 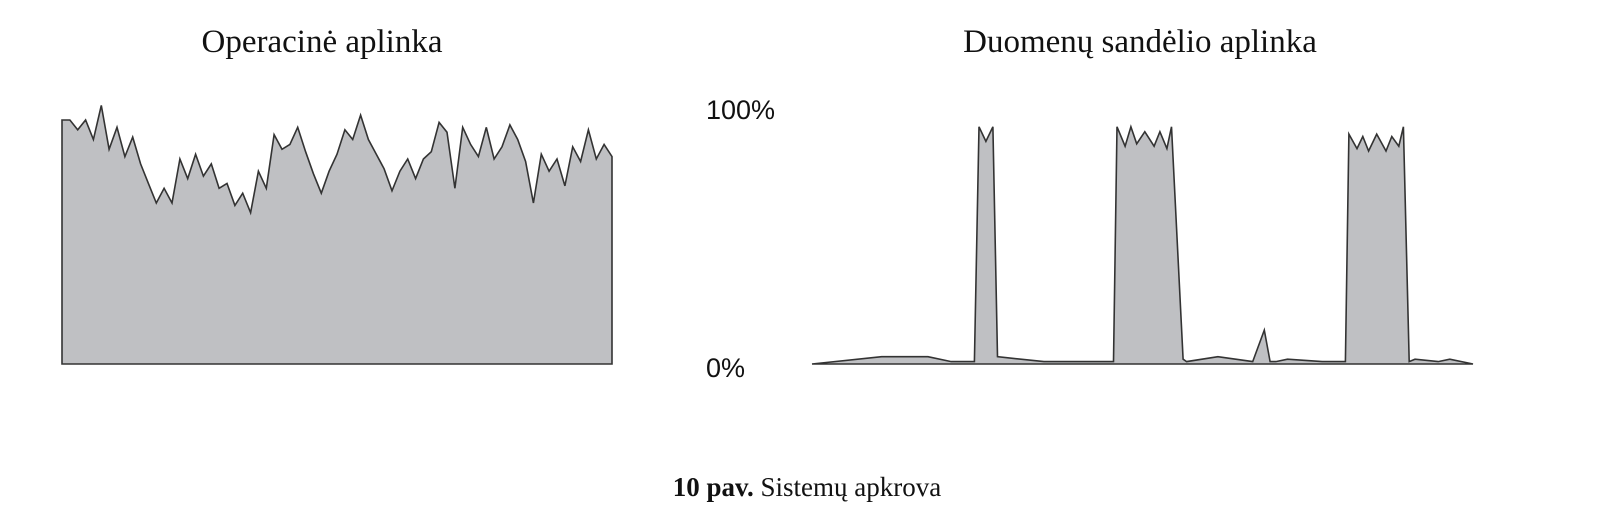 What do you see at coordinates (847, 487) in the screenshot?
I see `caption-text: Sistemų apkrova` at bounding box center [847, 487].